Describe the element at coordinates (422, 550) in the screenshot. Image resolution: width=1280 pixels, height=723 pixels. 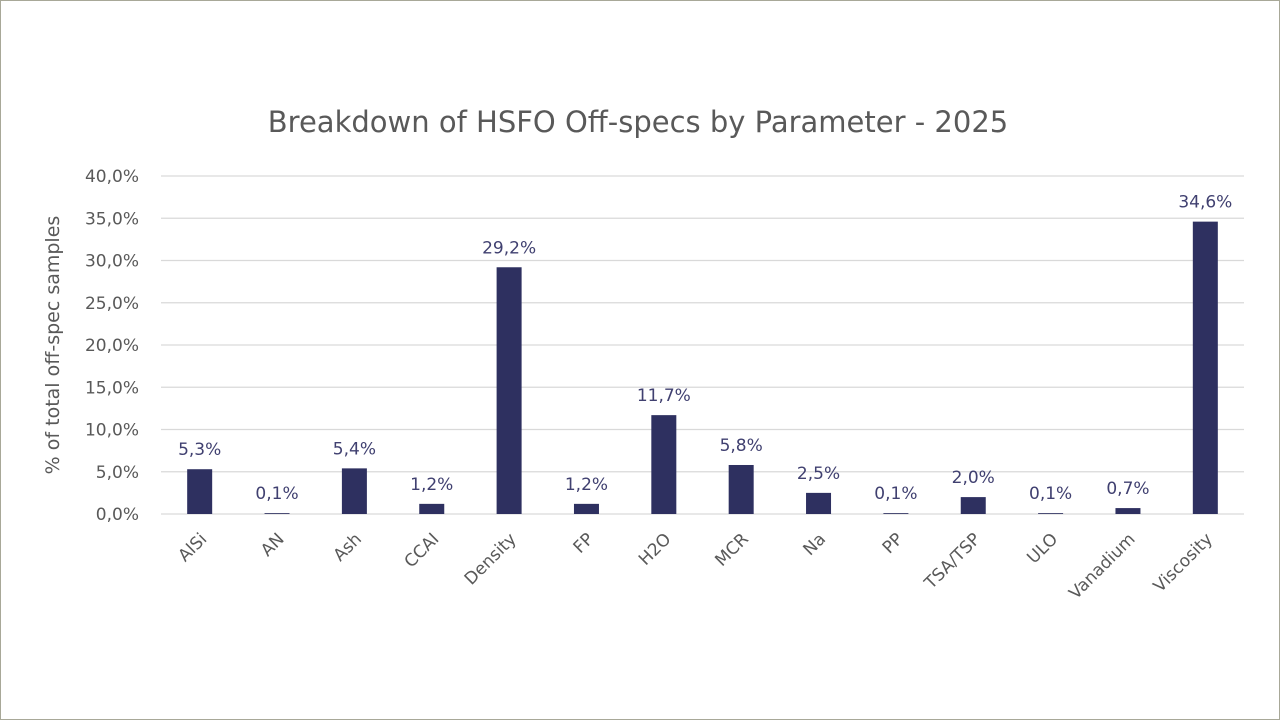
I see `x-tick-label: CCAI` at that location.